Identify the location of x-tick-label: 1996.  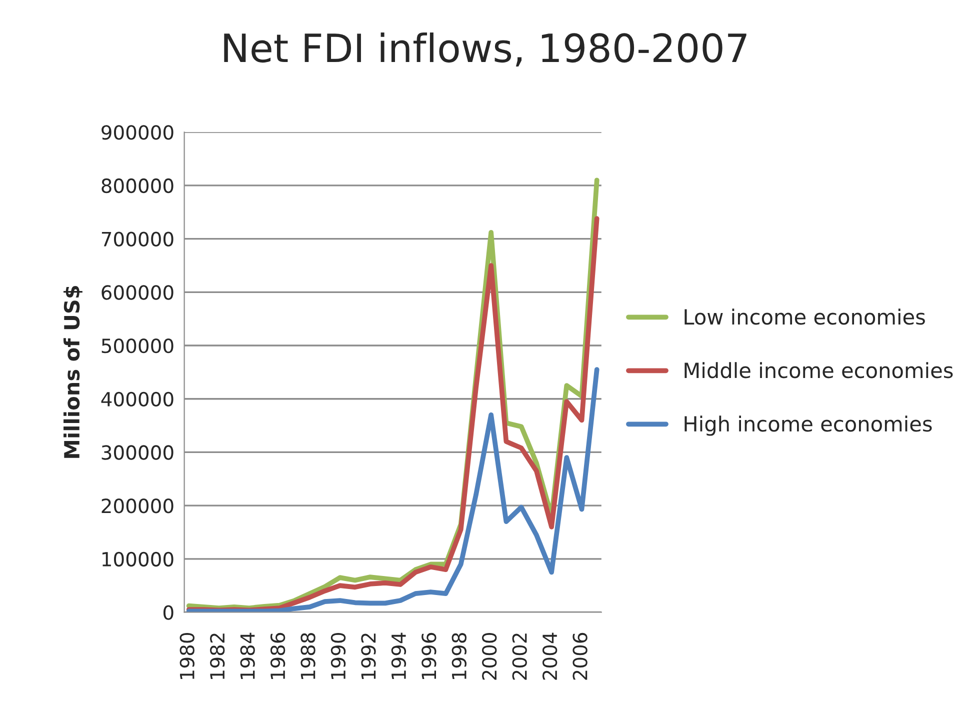
(429, 656).